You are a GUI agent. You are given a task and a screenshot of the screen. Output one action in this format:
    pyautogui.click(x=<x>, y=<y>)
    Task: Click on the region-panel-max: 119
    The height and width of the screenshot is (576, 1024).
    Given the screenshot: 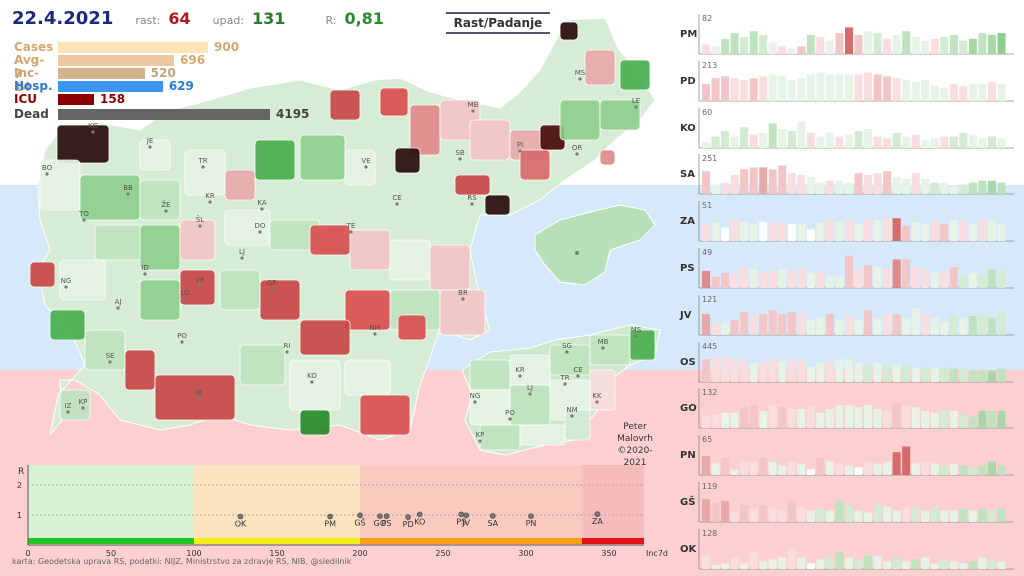 What is the action you would take?
    pyautogui.click(x=710, y=486)
    